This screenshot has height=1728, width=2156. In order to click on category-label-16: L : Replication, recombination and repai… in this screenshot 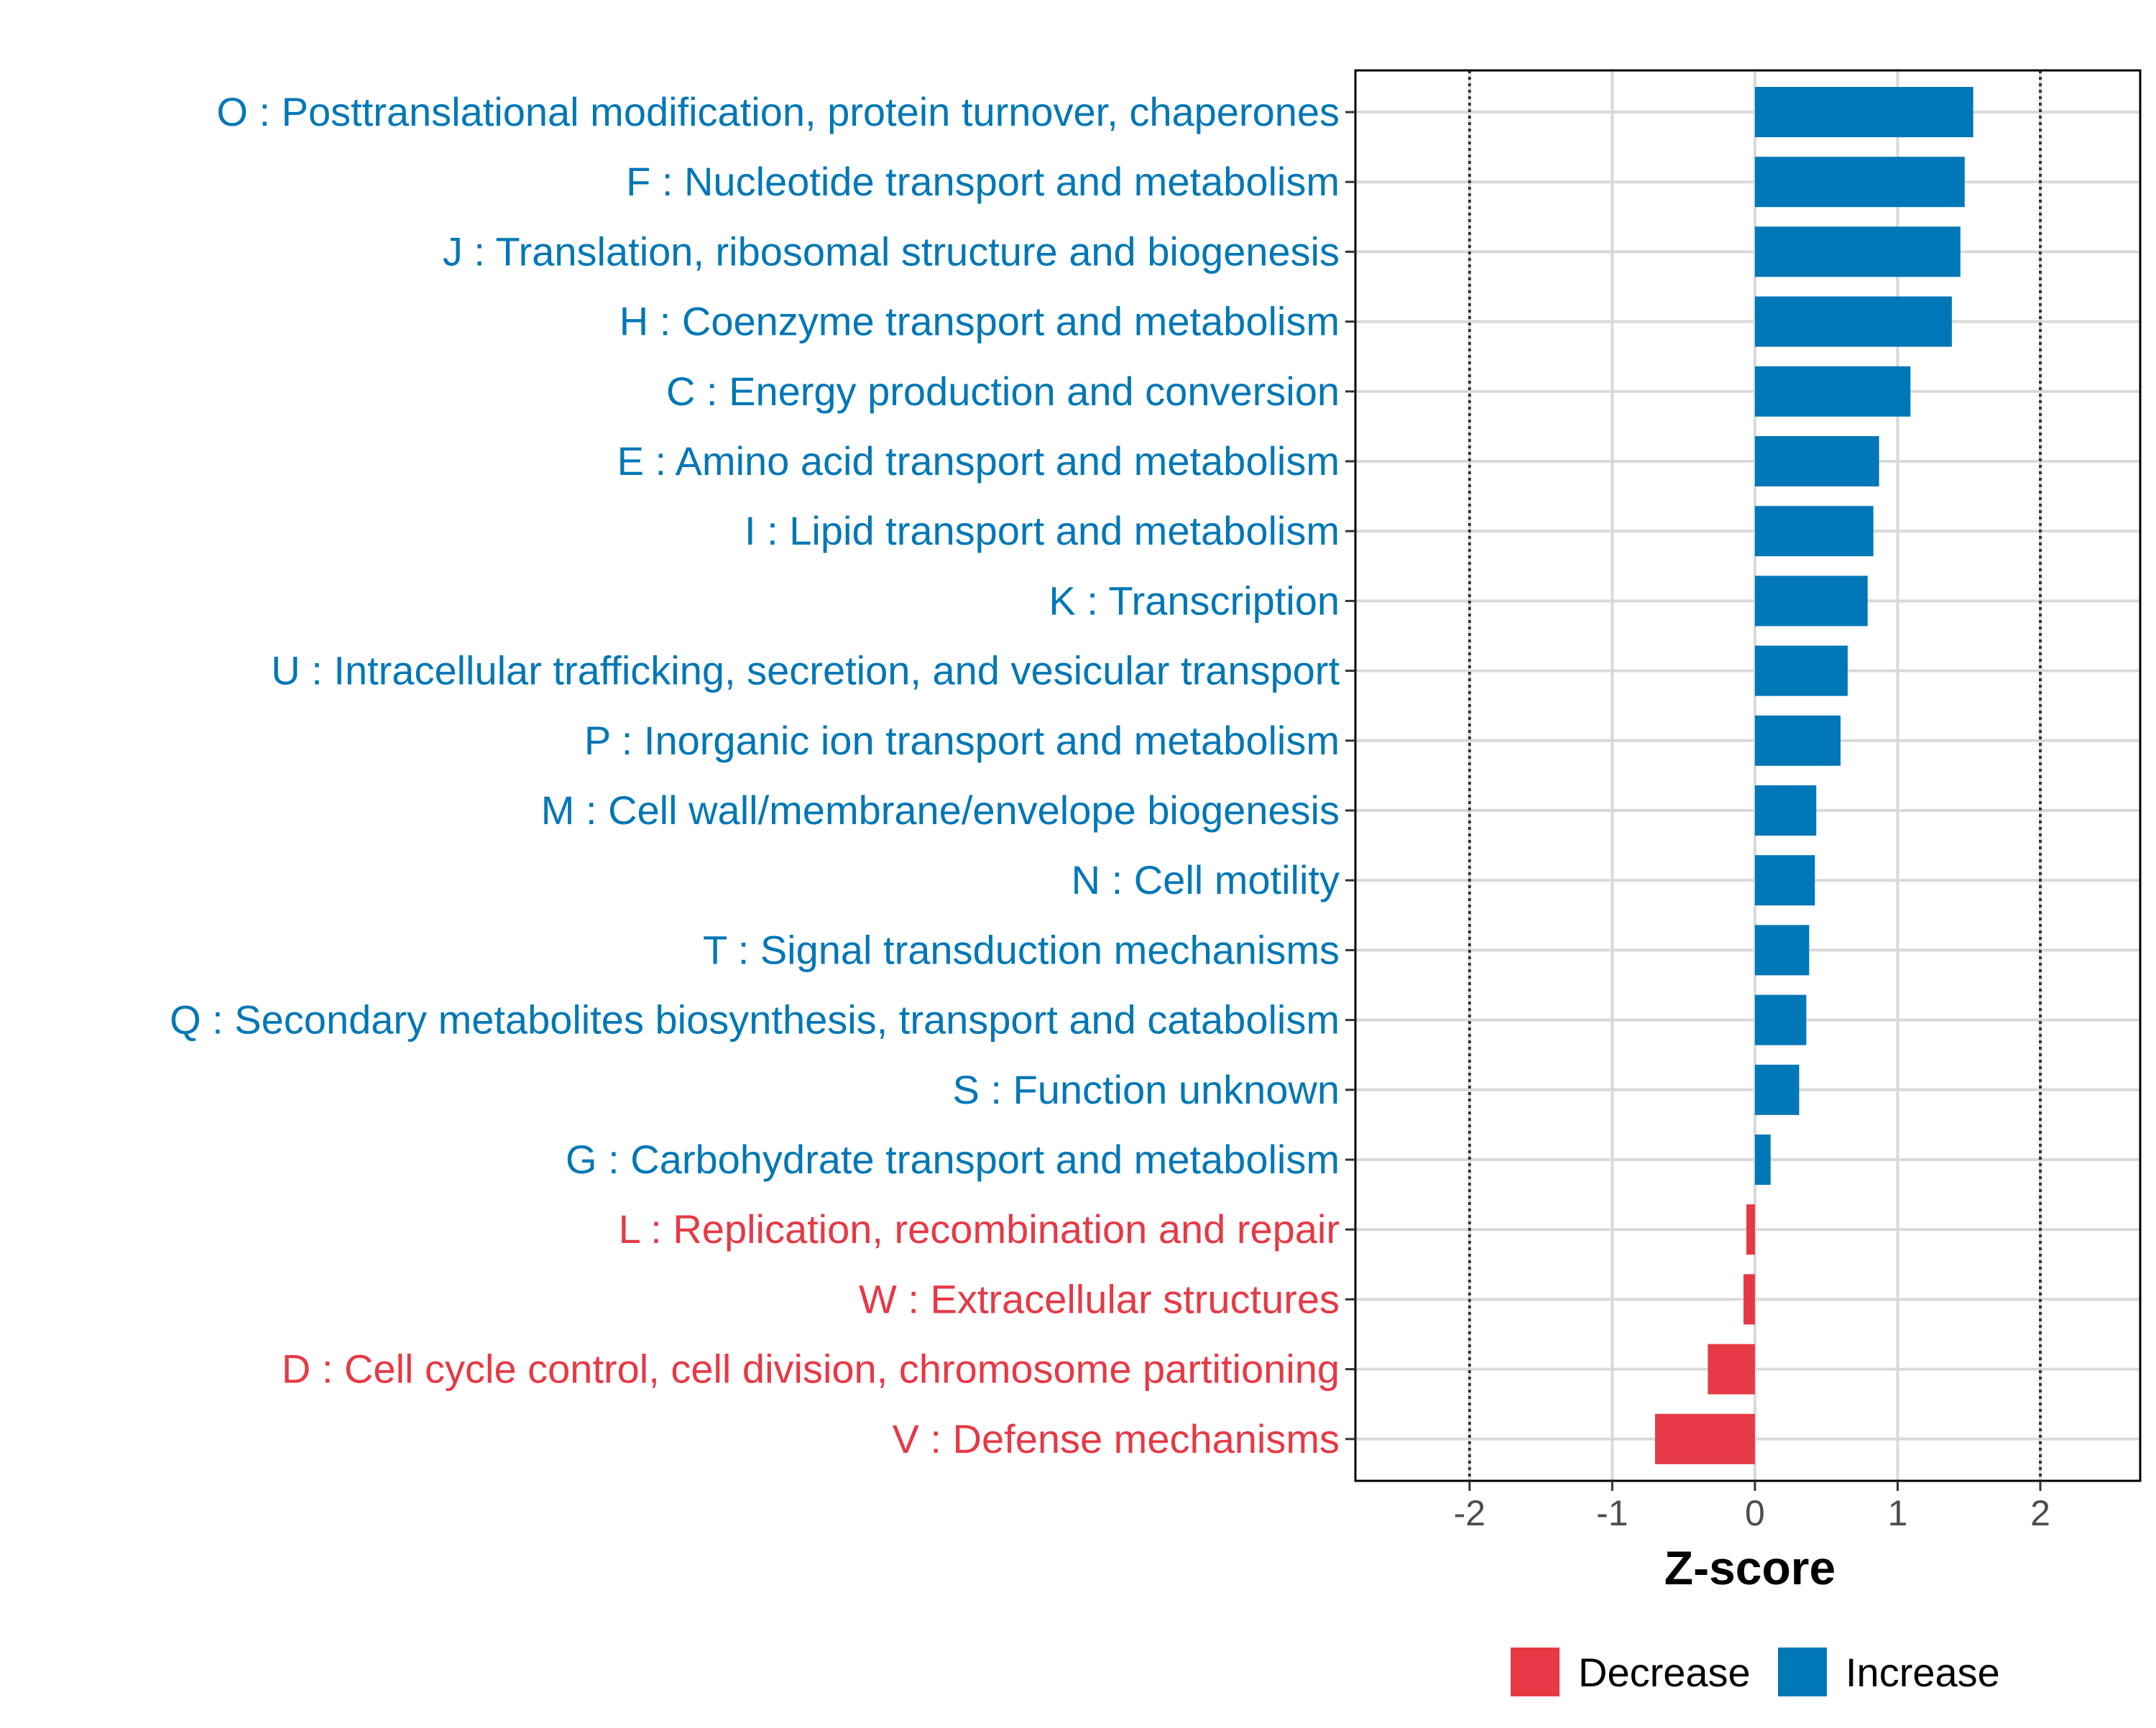, I will do `click(980, 1229)`.